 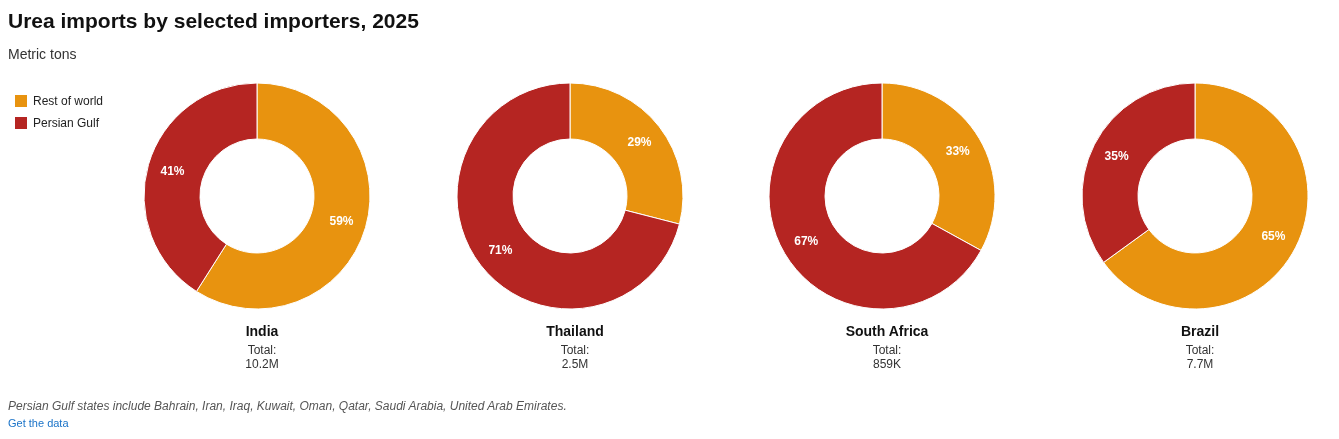 I want to click on legend-label: Rest of world, so click(x=68, y=101).